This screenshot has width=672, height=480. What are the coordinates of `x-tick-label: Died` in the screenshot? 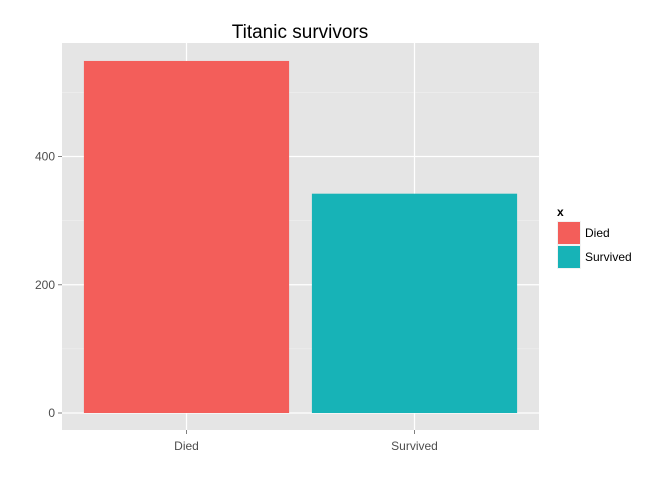 It's located at (186, 446).